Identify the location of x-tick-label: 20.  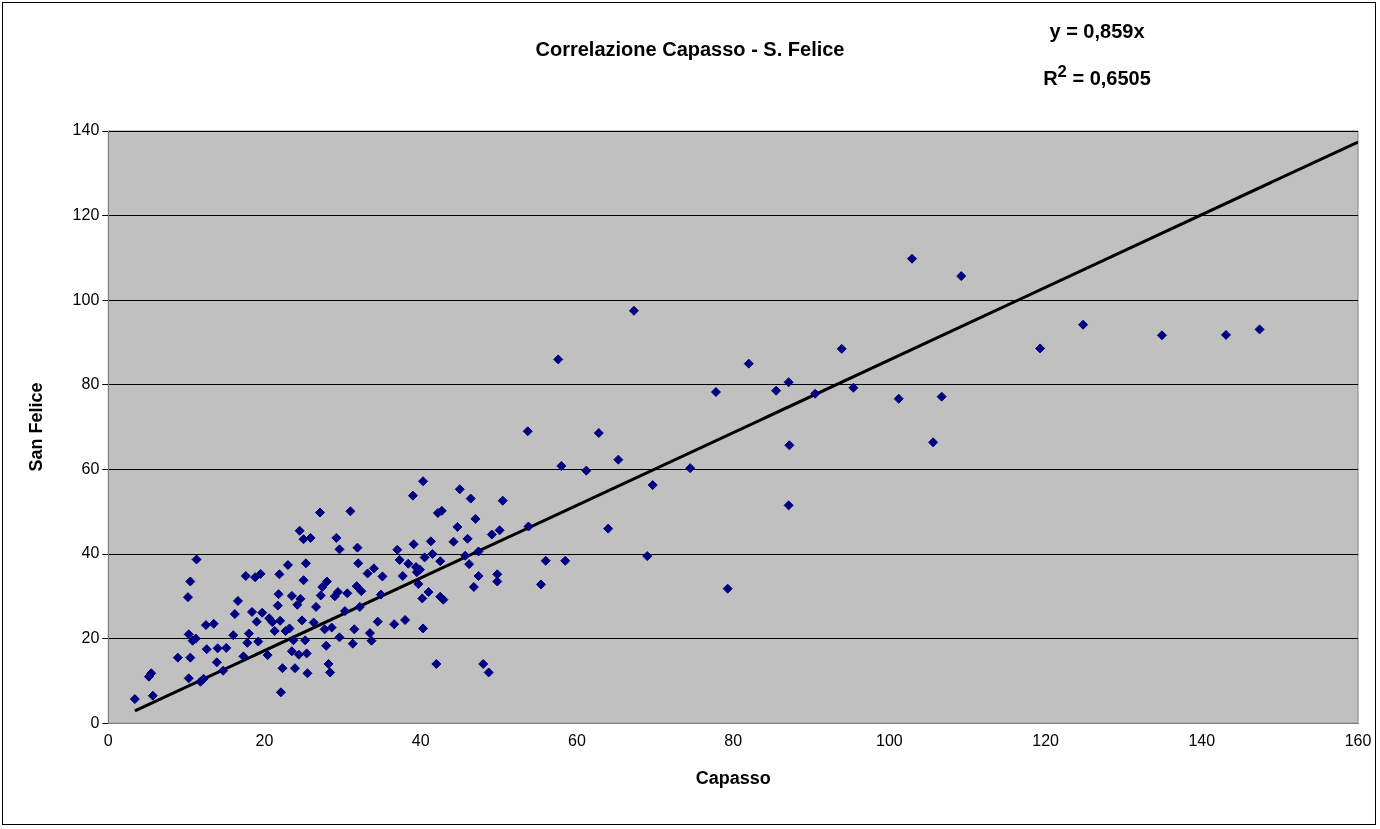
(264, 741).